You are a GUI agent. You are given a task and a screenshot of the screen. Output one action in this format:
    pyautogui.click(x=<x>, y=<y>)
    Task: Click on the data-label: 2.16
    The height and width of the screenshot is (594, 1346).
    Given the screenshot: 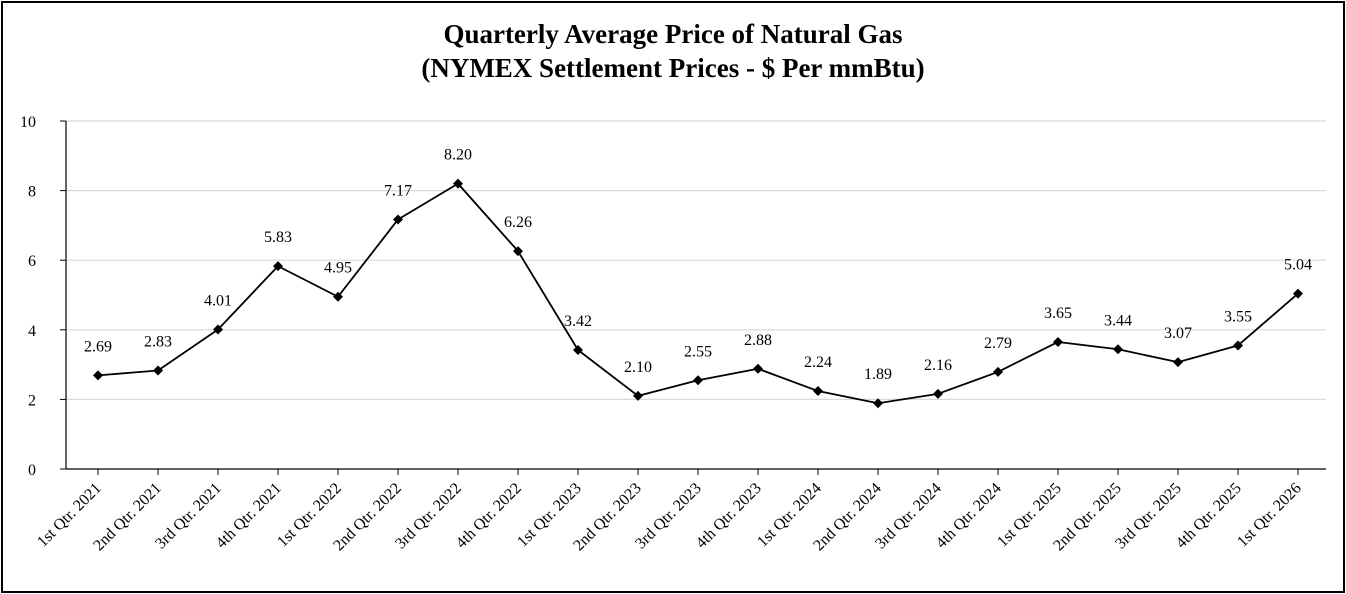 What is the action you would take?
    pyautogui.click(x=938, y=365)
    